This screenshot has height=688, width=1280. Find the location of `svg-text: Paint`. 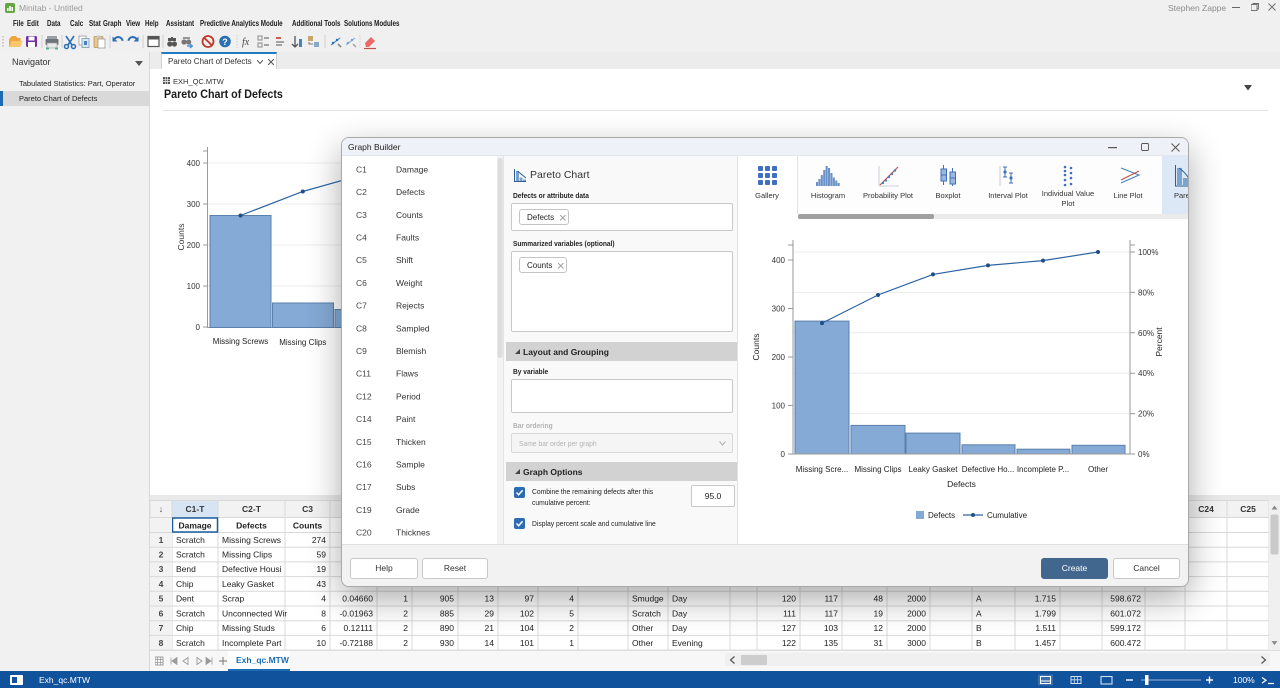

svg-text: Paint is located at coordinates (406, 419).